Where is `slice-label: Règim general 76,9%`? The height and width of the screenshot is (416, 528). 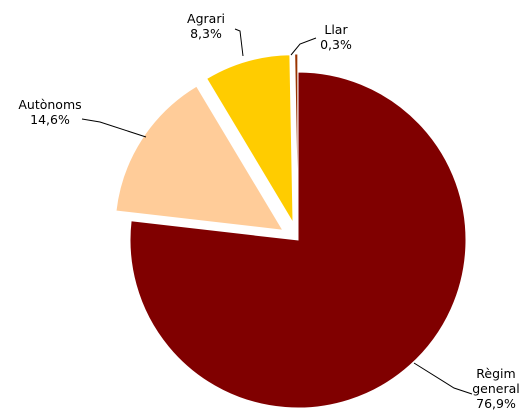 slice-label: Règim general 76,9% is located at coordinates (496, 388).